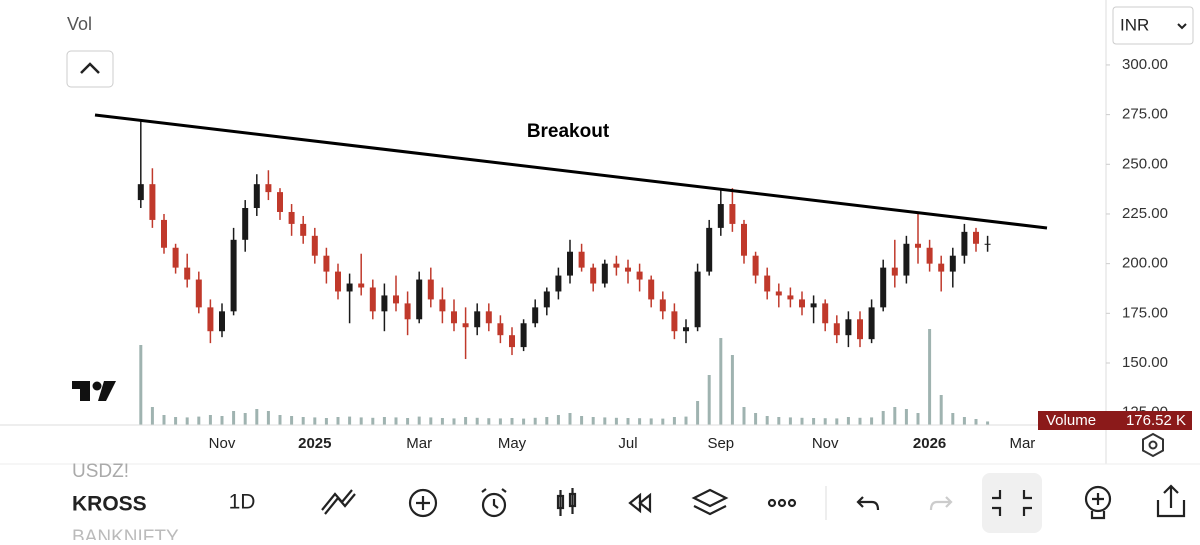  I want to click on fullscreen-button, so click(1012, 503).